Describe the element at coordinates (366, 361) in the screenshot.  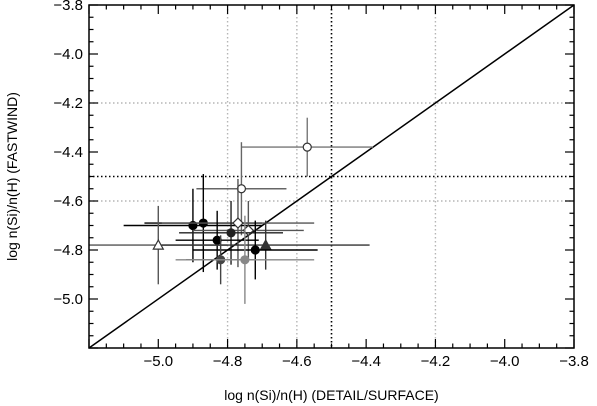
I see `x-tick-label: −4.4` at that location.